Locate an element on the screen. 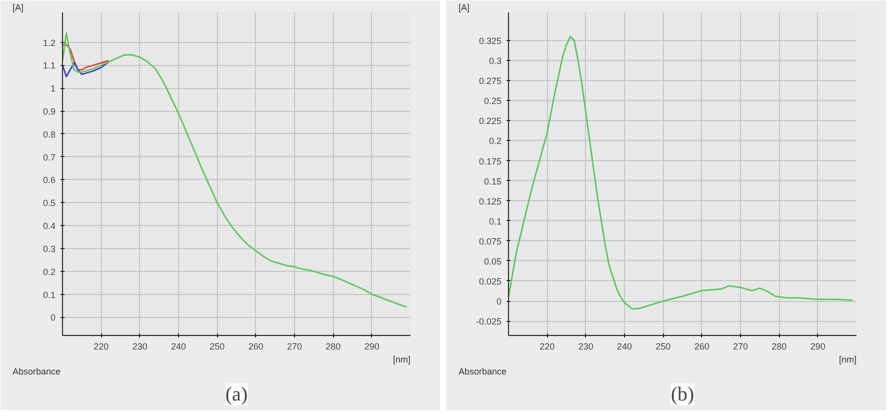 The width and height of the screenshot is (887, 414). y-tick-label: 0.225 is located at coordinates (490, 121).